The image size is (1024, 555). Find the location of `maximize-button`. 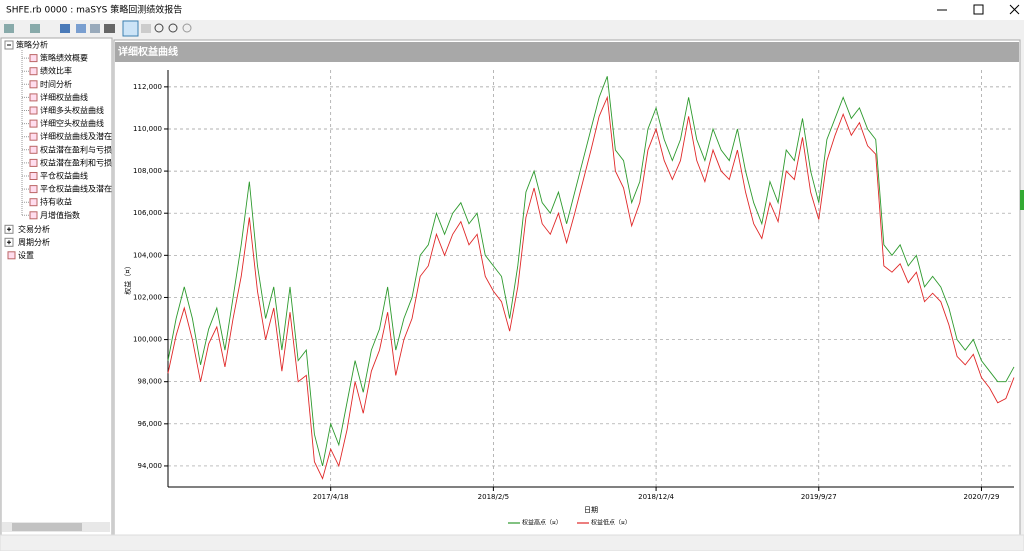

maximize-button is located at coordinates (978, 9).